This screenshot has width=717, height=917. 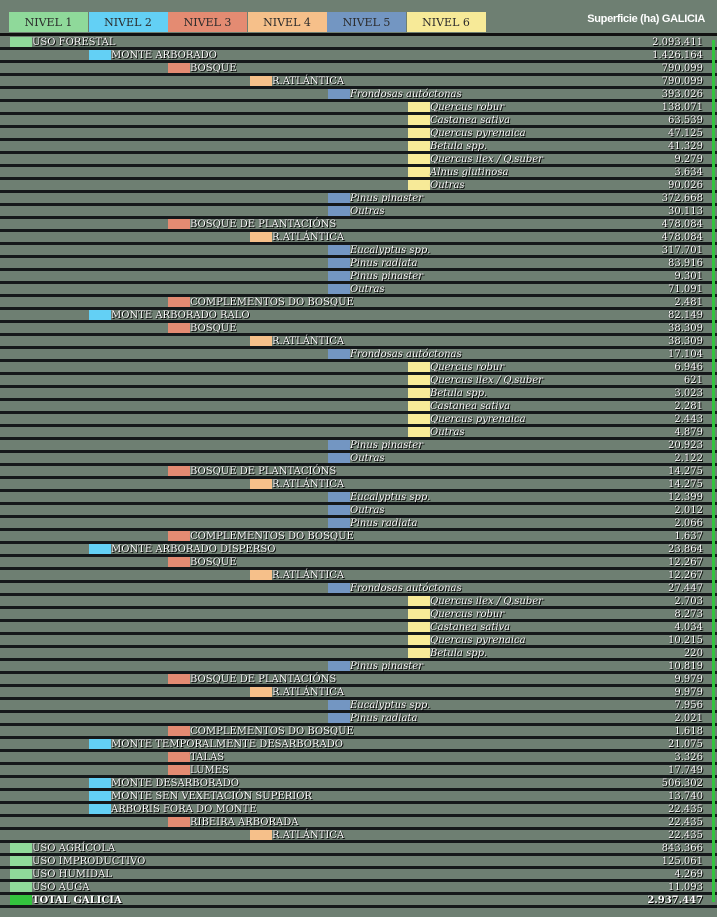 I want to click on row-label: Alnus glutinosa, so click(x=469, y=172).